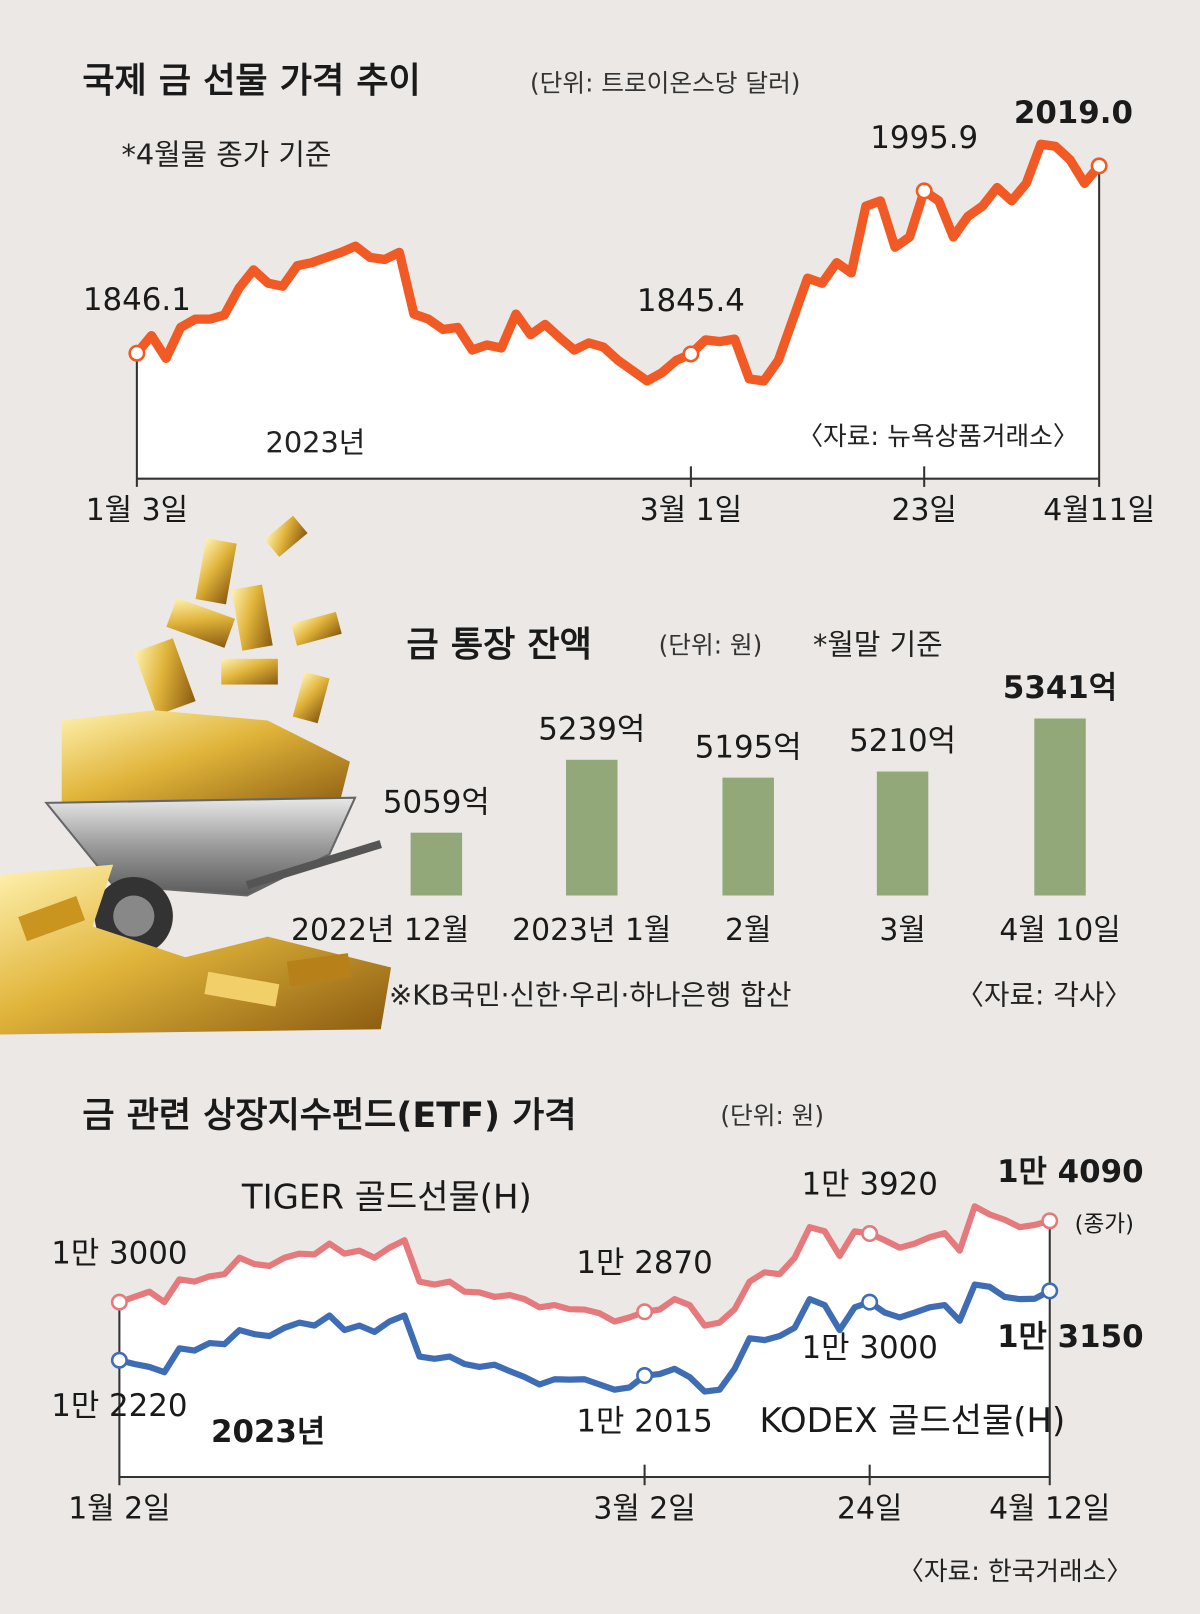 The width and height of the screenshot is (1200, 1614). I want to click on data-label: 1846.1, so click(137, 300).